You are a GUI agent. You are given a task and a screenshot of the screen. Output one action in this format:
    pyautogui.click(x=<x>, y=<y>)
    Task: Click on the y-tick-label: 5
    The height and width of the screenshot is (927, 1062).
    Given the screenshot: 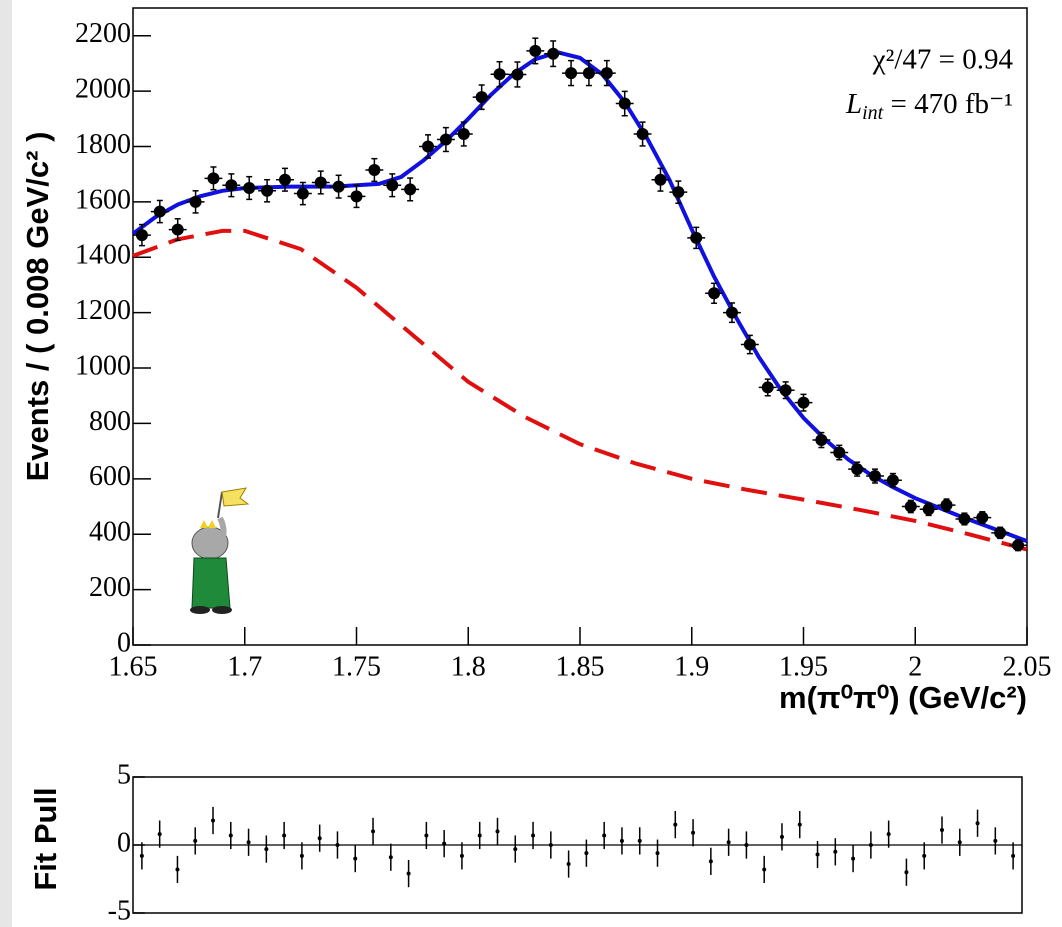 What is the action you would take?
    pyautogui.click(x=124, y=774)
    